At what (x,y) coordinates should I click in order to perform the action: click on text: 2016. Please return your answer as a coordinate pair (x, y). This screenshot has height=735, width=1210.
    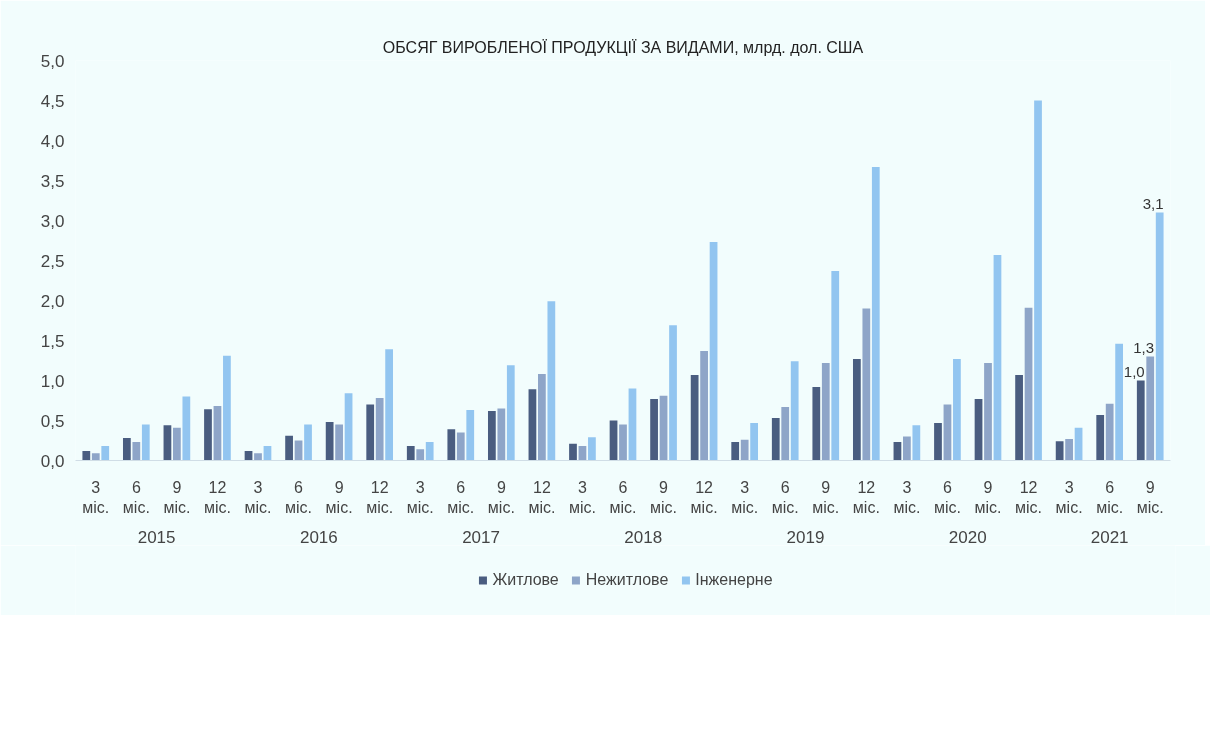
    Looking at the image, I should click on (318, 537).